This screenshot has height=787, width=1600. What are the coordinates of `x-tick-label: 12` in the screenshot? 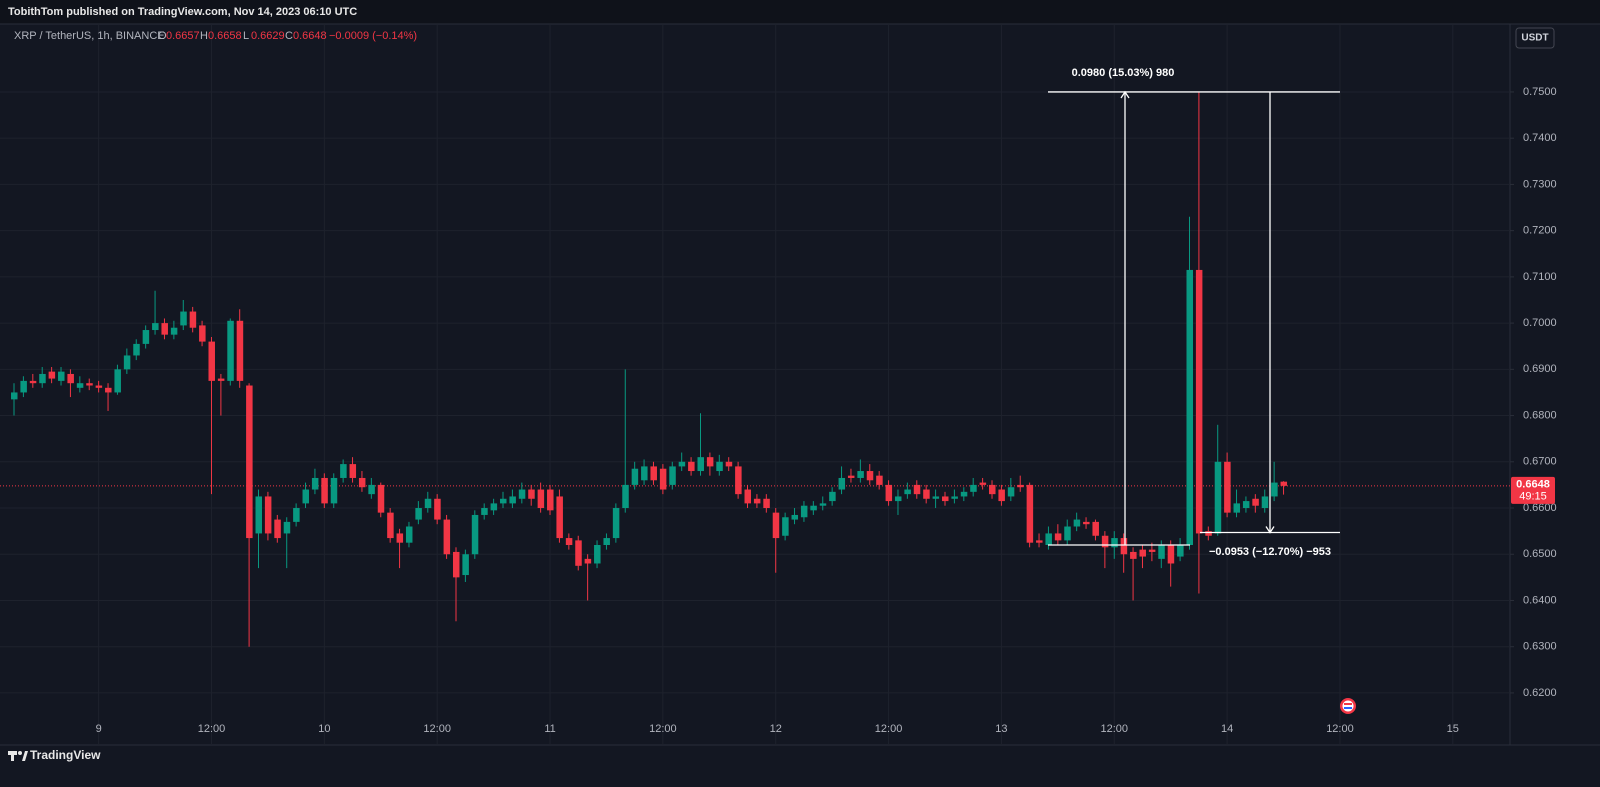 It's located at (776, 729).